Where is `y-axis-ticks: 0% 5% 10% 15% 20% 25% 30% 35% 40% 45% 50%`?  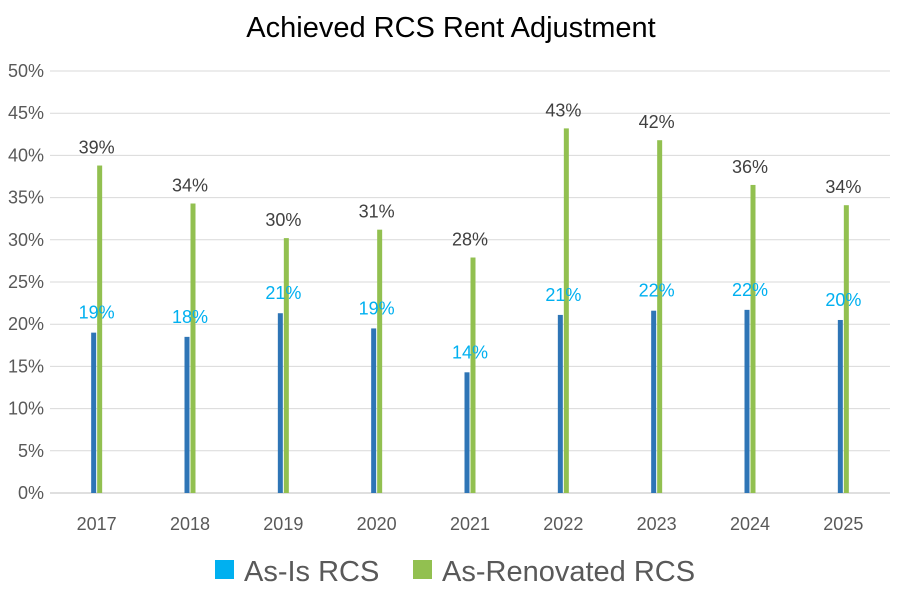
y-axis-ticks: 0% 5% 10% 15% 20% 25% 30% 35% 40% 45% 50% is located at coordinates (26, 282).